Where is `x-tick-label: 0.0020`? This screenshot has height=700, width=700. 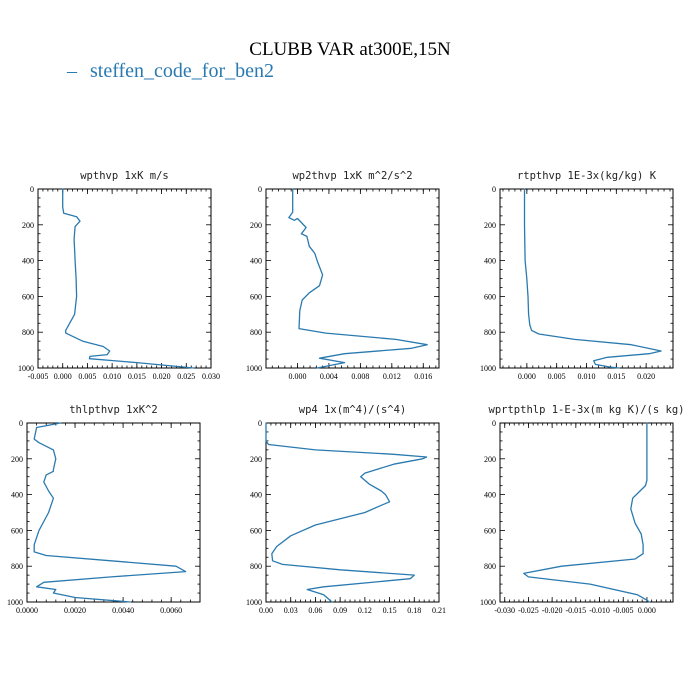 x-tick-label: 0.0020 is located at coordinates (75, 610).